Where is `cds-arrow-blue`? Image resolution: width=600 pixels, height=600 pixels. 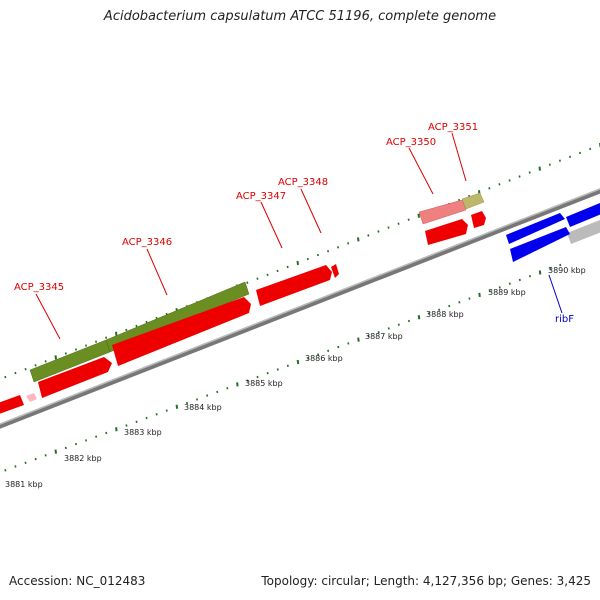 cds-arrow-blue is located at coordinates (540, 244).